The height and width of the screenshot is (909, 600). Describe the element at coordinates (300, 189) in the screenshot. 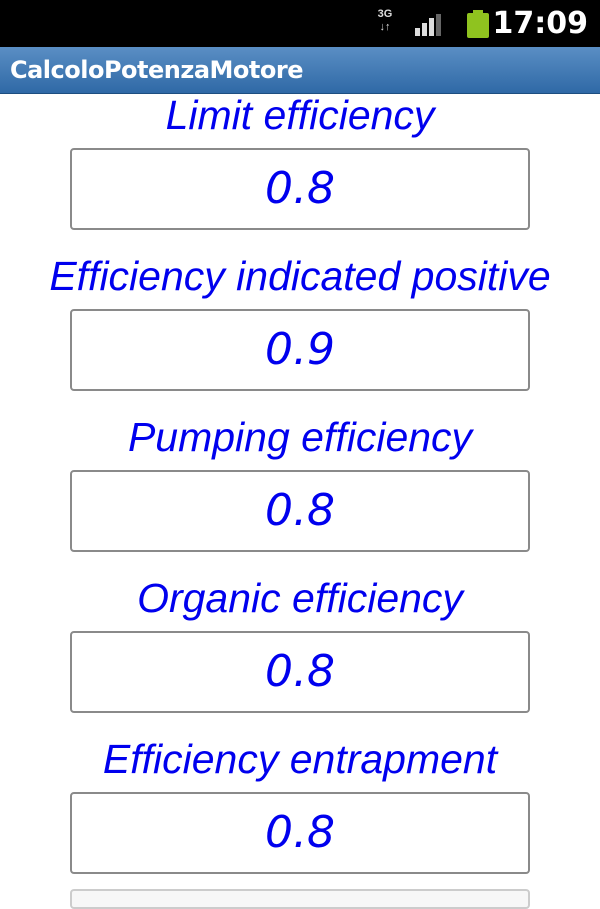

I see `limit-efficiency-input: 0.8` at that location.